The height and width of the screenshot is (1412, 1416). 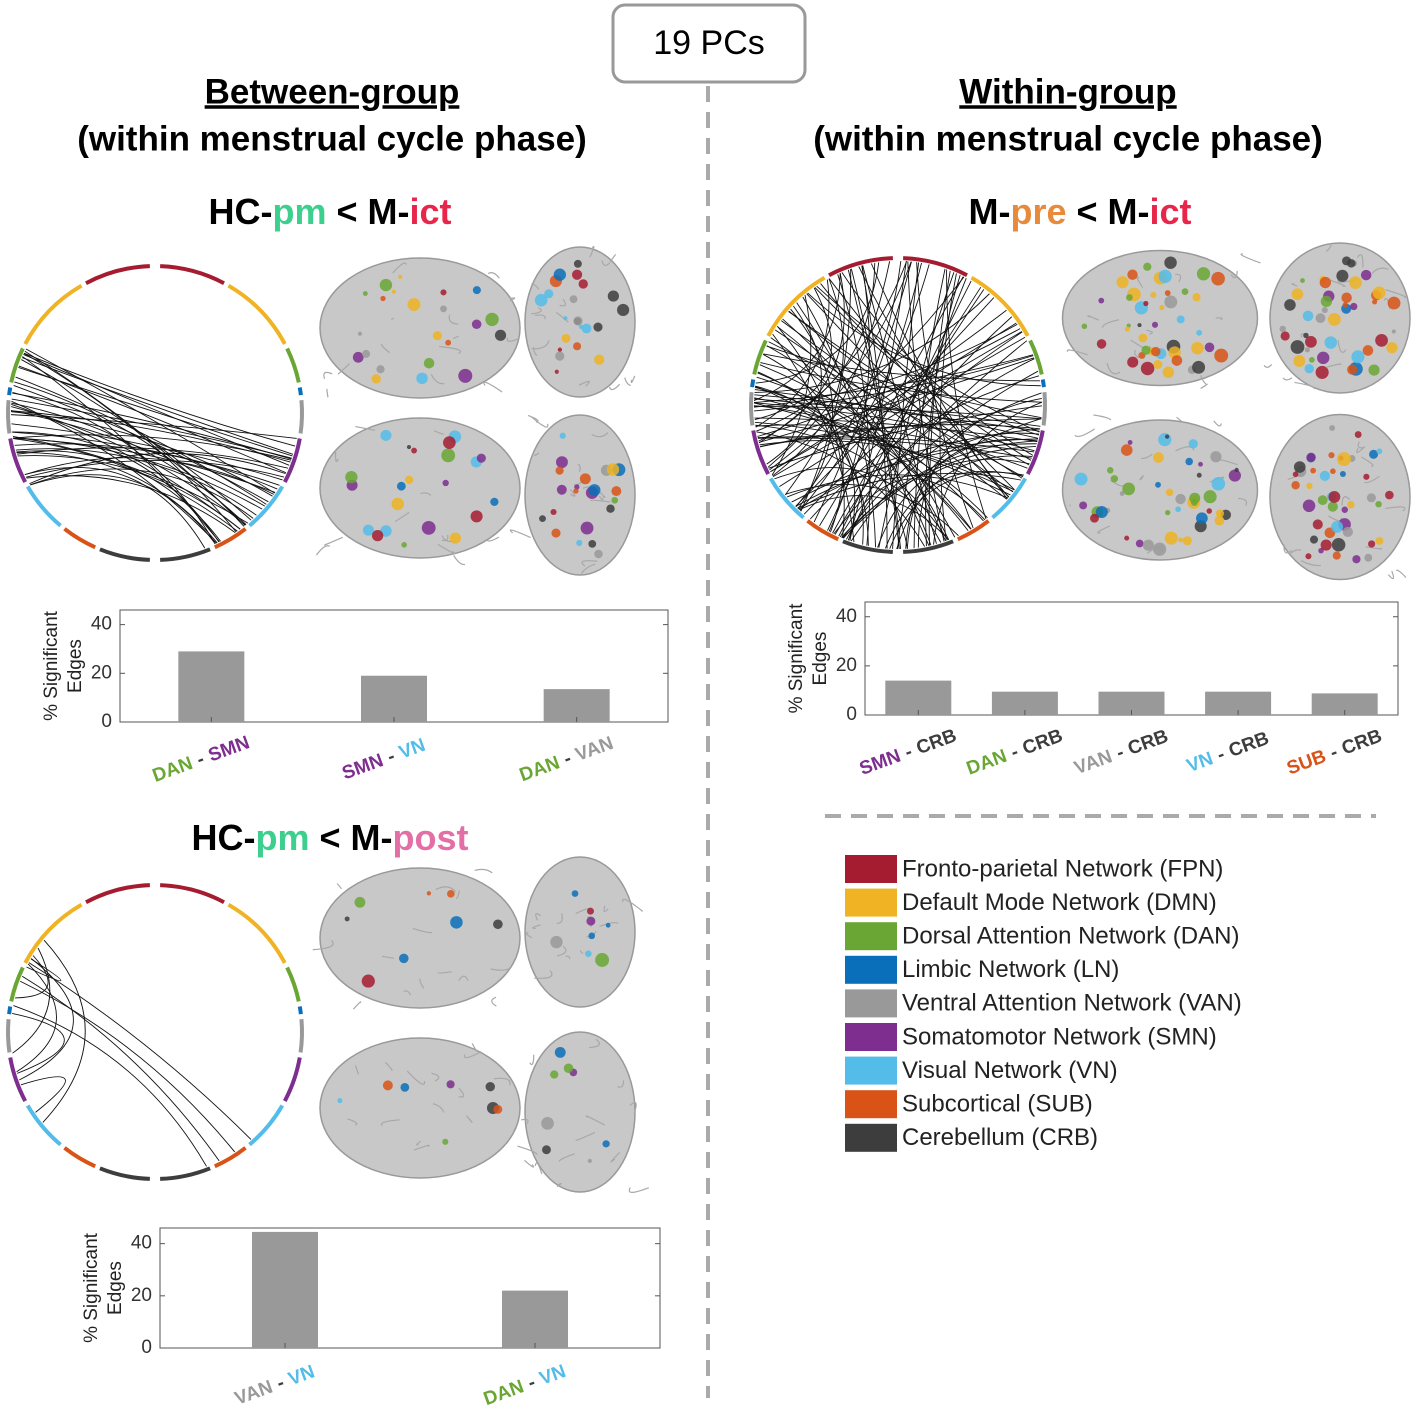 What do you see at coordinates (709, 43) in the screenshot?
I see `badge-box` at bounding box center [709, 43].